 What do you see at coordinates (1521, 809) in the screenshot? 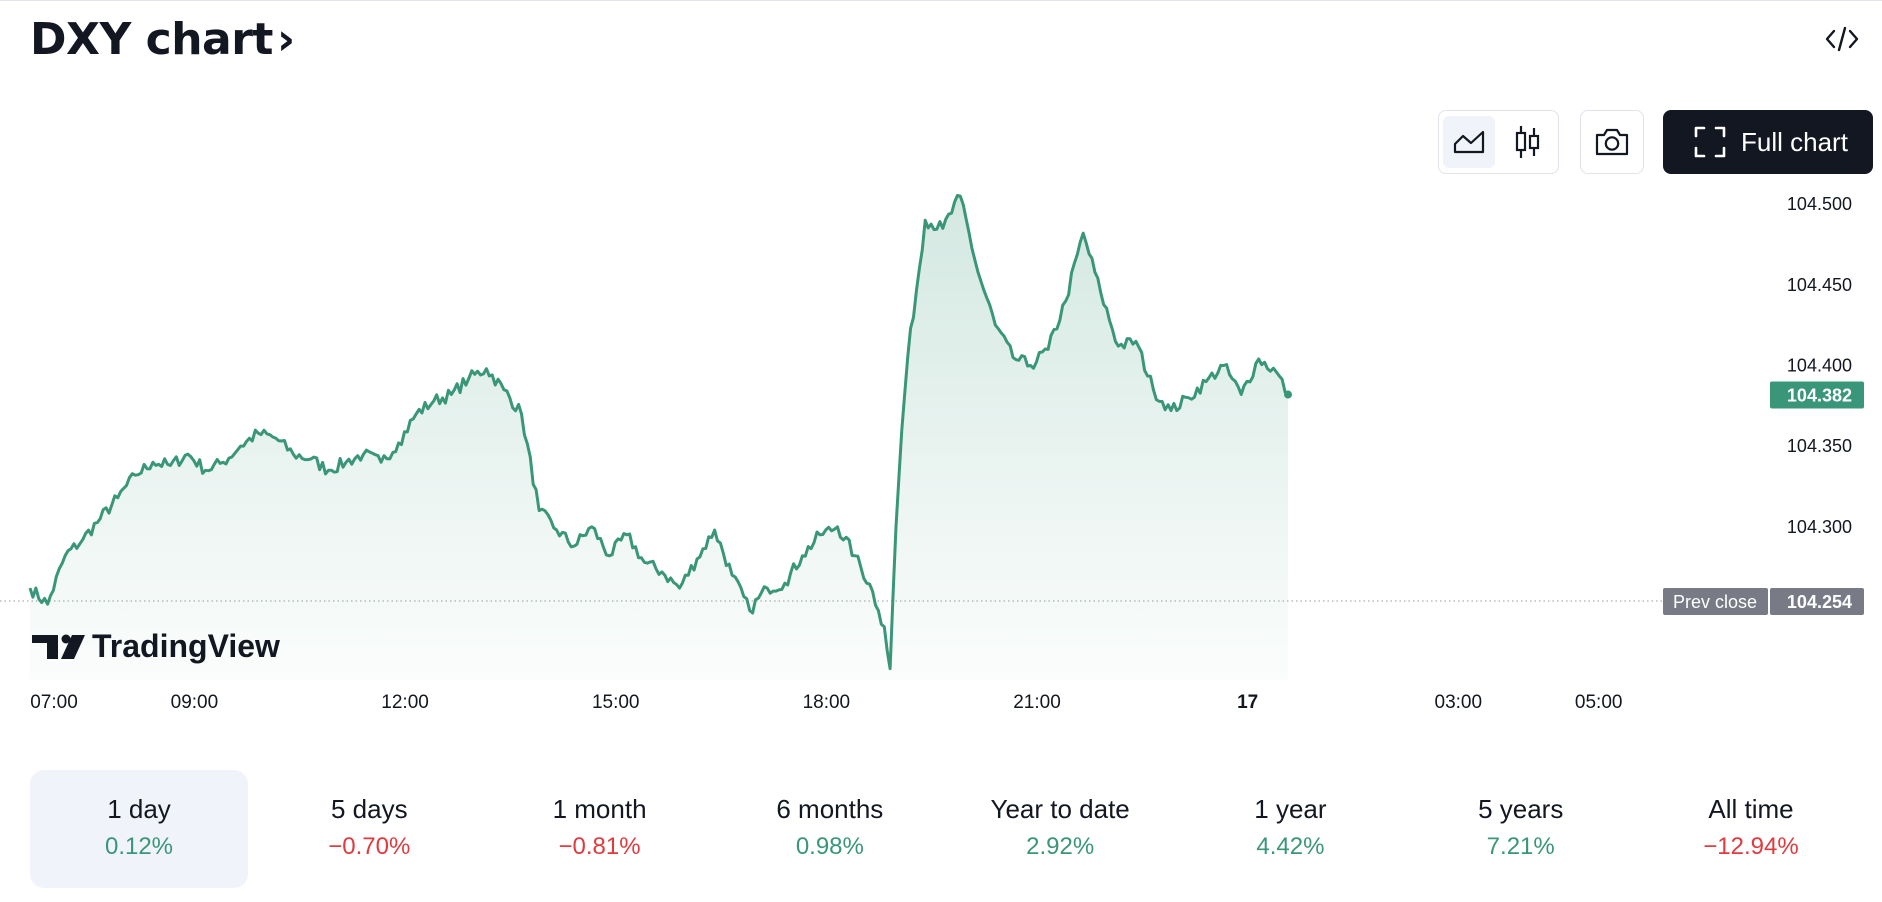
I see `range-tab-label: 5 years` at bounding box center [1521, 809].